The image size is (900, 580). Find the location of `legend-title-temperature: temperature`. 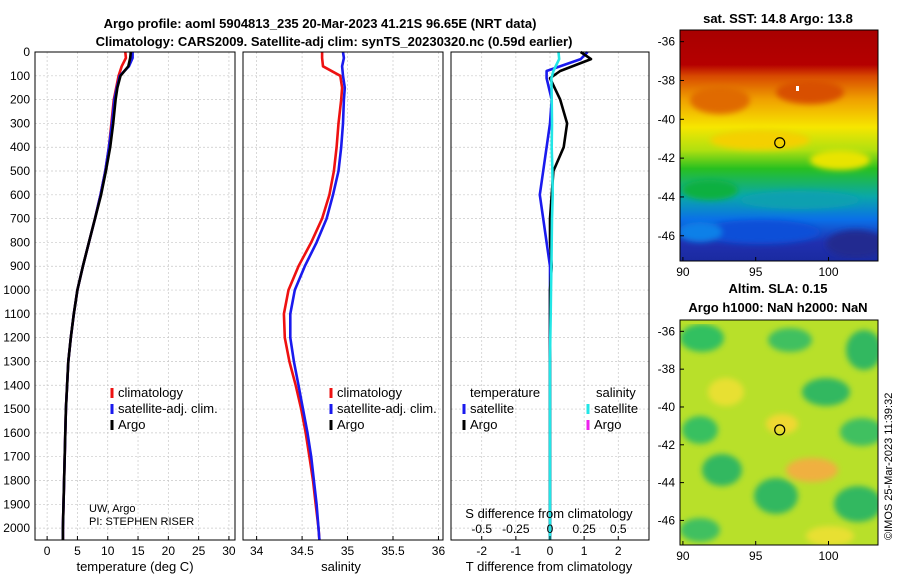

legend-title-temperature: temperature is located at coordinates (505, 392).